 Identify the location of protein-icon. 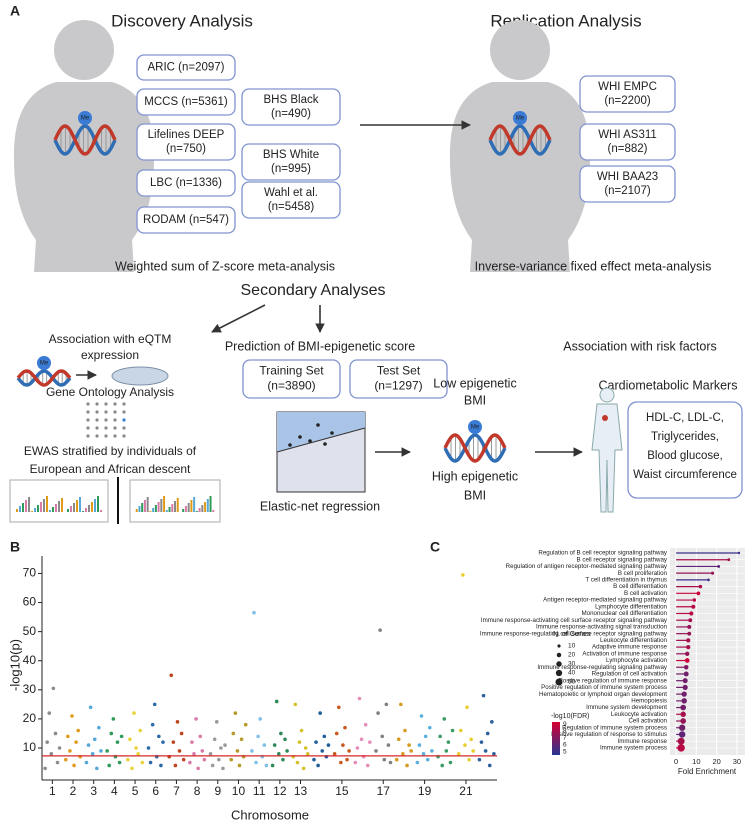
(140, 376).